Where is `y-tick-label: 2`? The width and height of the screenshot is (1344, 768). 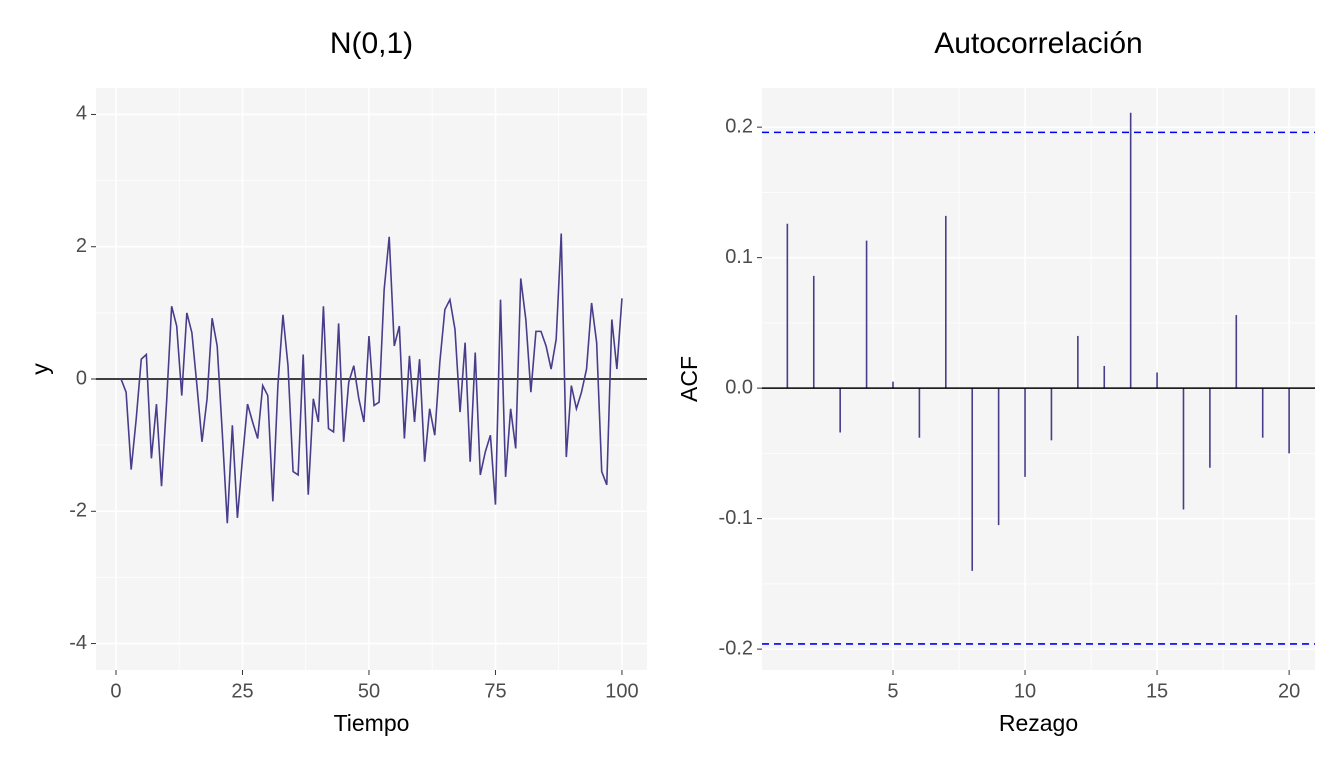
y-tick-label: 2 is located at coordinates (81, 246).